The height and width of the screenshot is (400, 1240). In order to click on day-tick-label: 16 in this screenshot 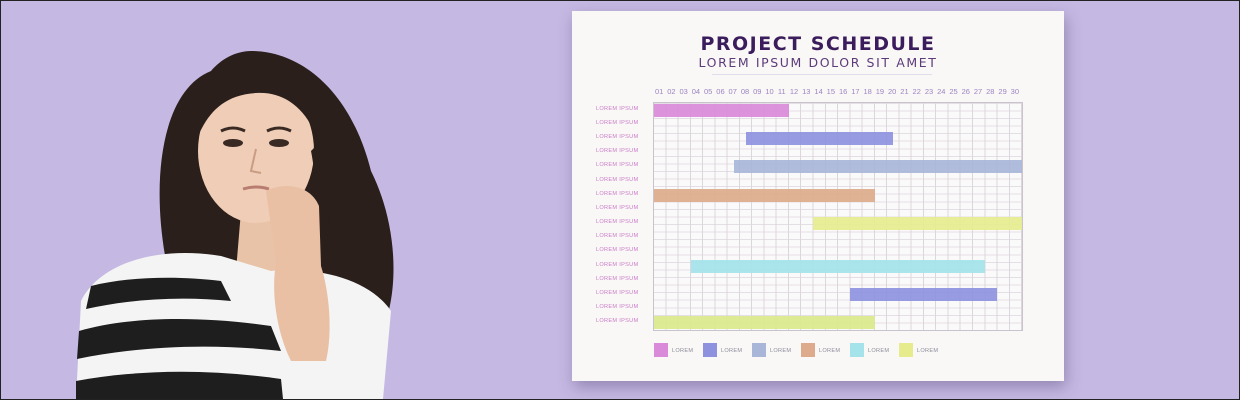, I will do `click(843, 91)`.